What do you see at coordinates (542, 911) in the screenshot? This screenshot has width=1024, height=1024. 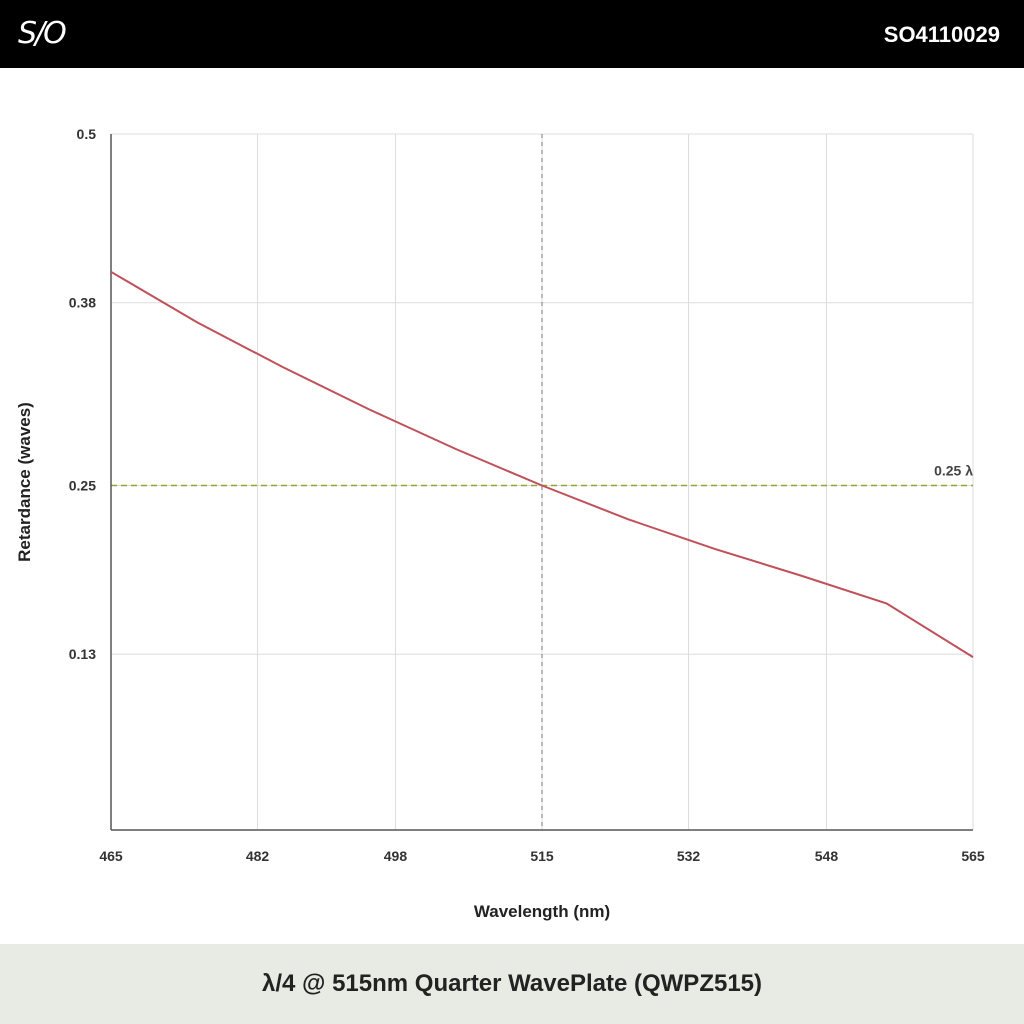 I see `x-axis-title: Wavelength (nm)` at bounding box center [542, 911].